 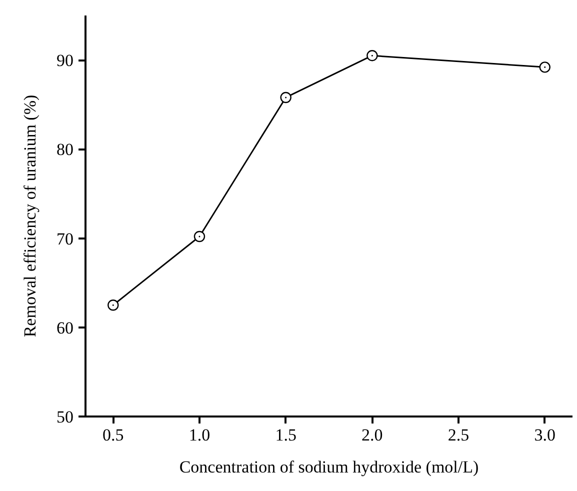 I want to click on y-axis-title: Removal efficiency of uranium (%), so click(x=30, y=216).